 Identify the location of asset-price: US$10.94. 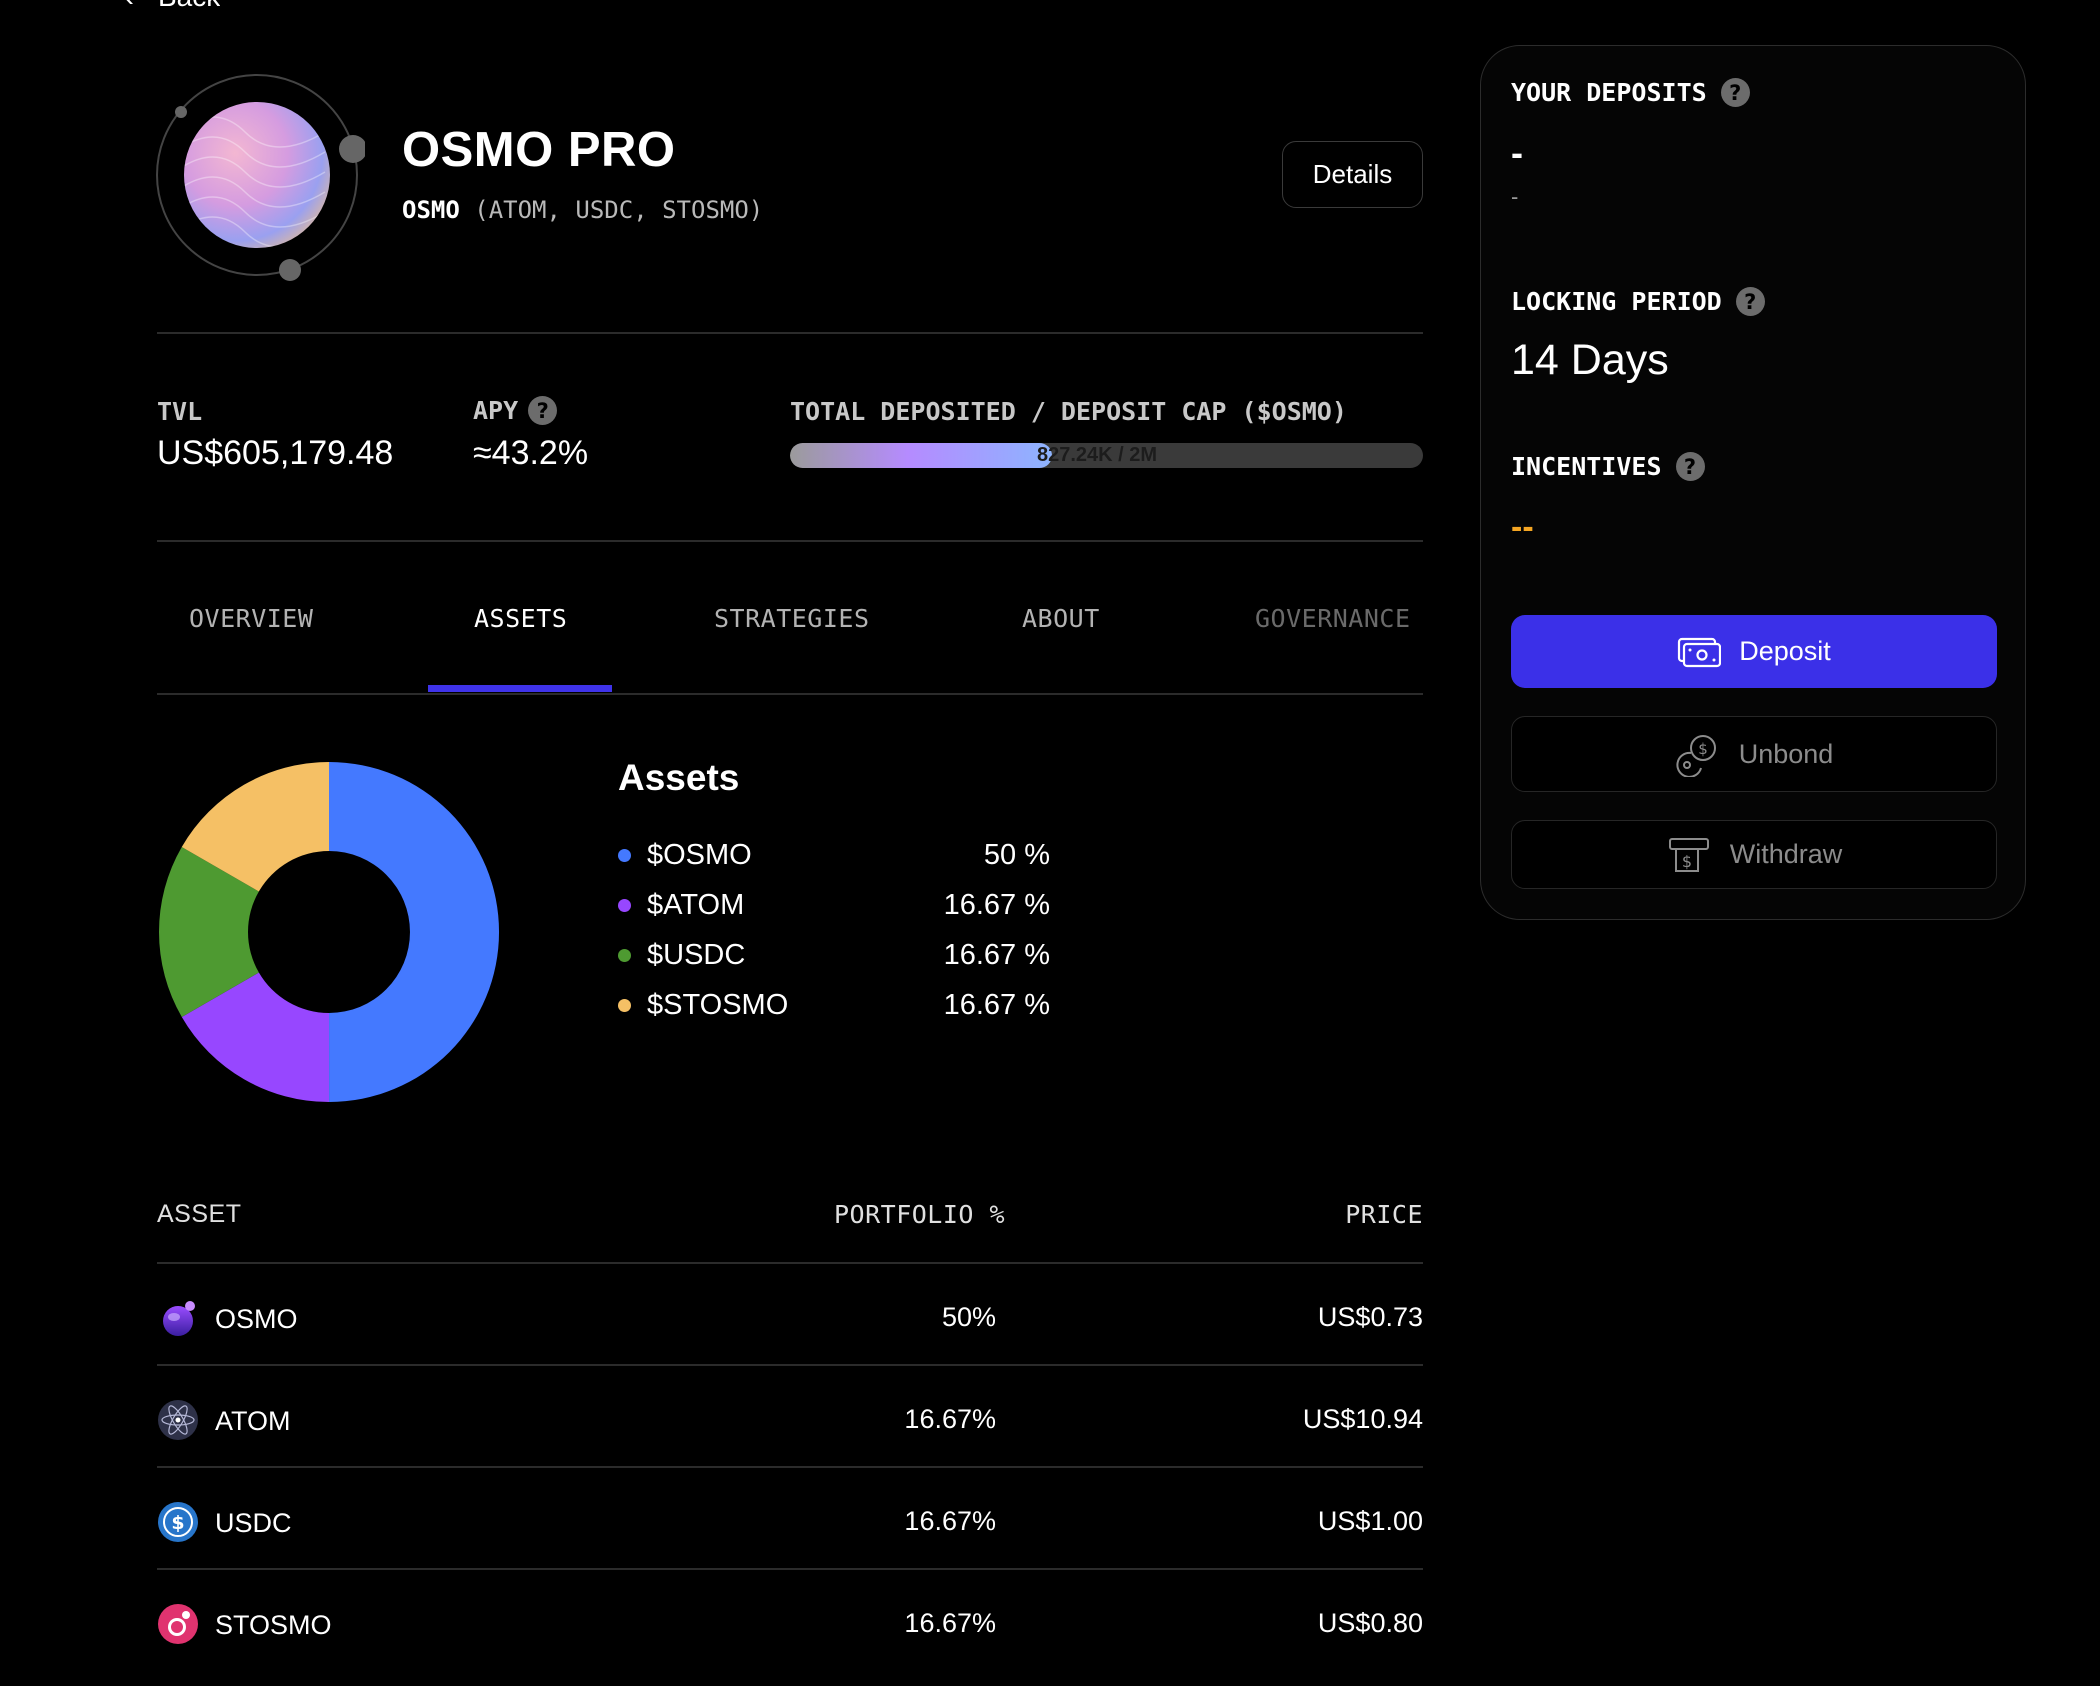
(1362, 1419).